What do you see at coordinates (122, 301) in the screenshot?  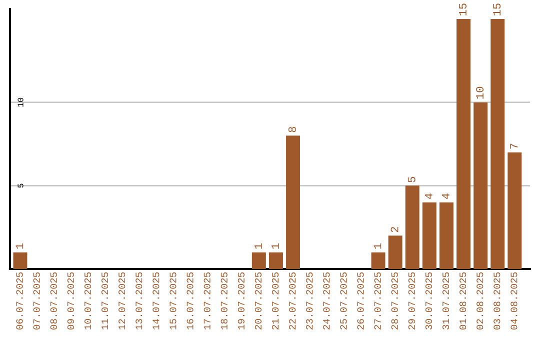 I see `x-tick-label: 12.07.2025` at bounding box center [122, 301].